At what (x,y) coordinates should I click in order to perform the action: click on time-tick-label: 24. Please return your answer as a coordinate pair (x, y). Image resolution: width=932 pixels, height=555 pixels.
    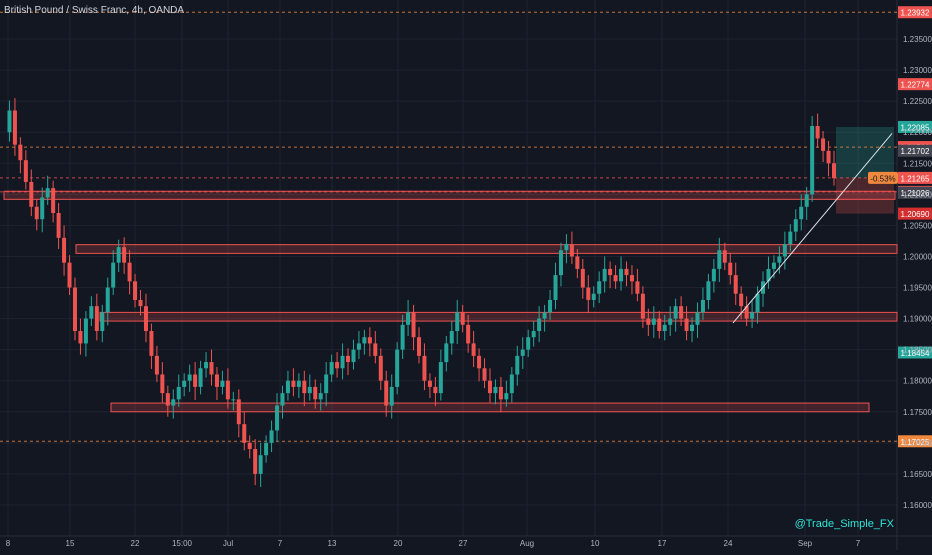
    Looking at the image, I should click on (728, 543).